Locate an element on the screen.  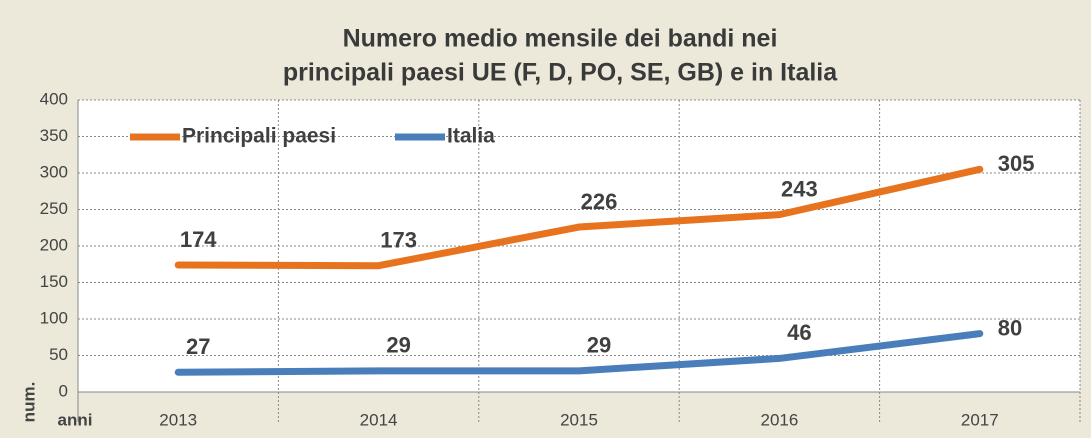
y-tick-label: 400 is located at coordinates (54, 98).